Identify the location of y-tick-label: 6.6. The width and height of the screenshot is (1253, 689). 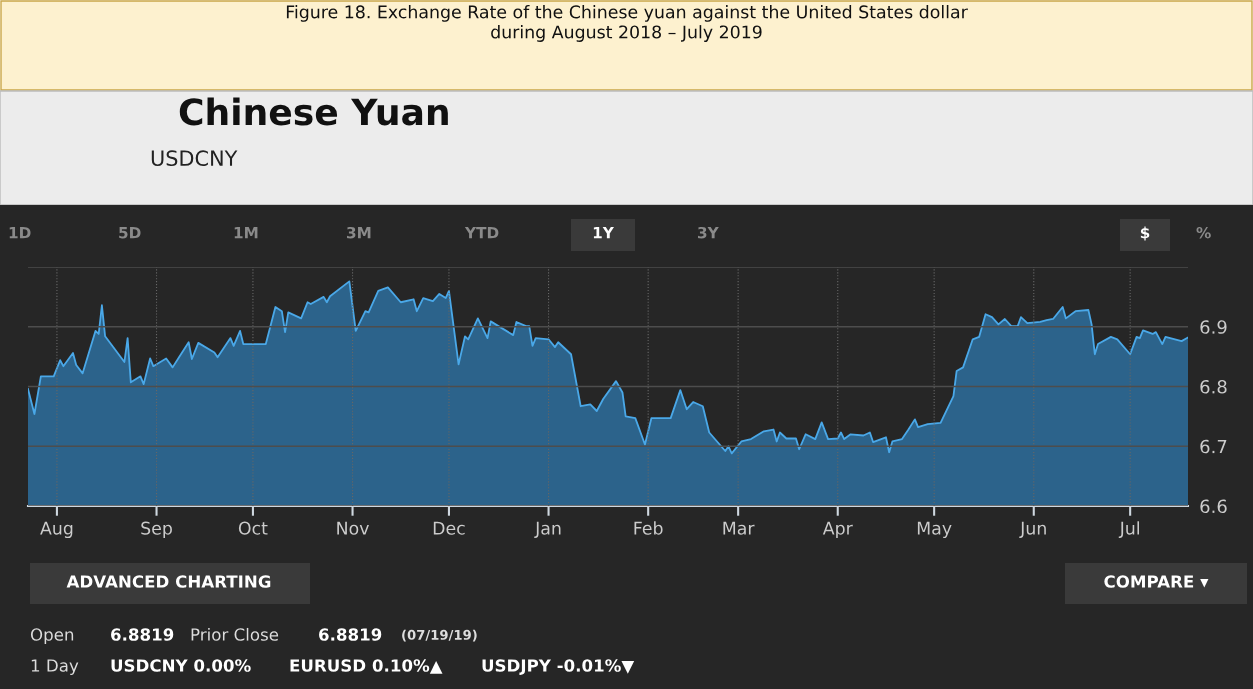
(1213, 506).